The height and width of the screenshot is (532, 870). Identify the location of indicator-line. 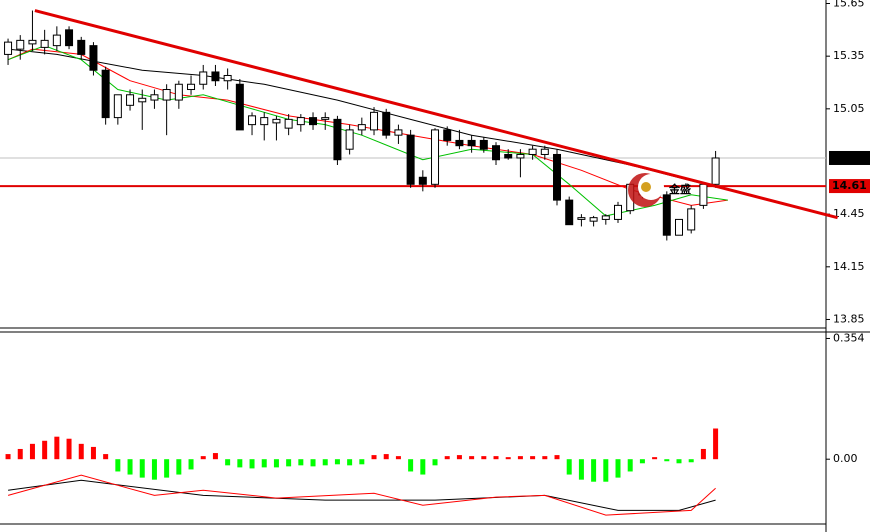
(361, 495).